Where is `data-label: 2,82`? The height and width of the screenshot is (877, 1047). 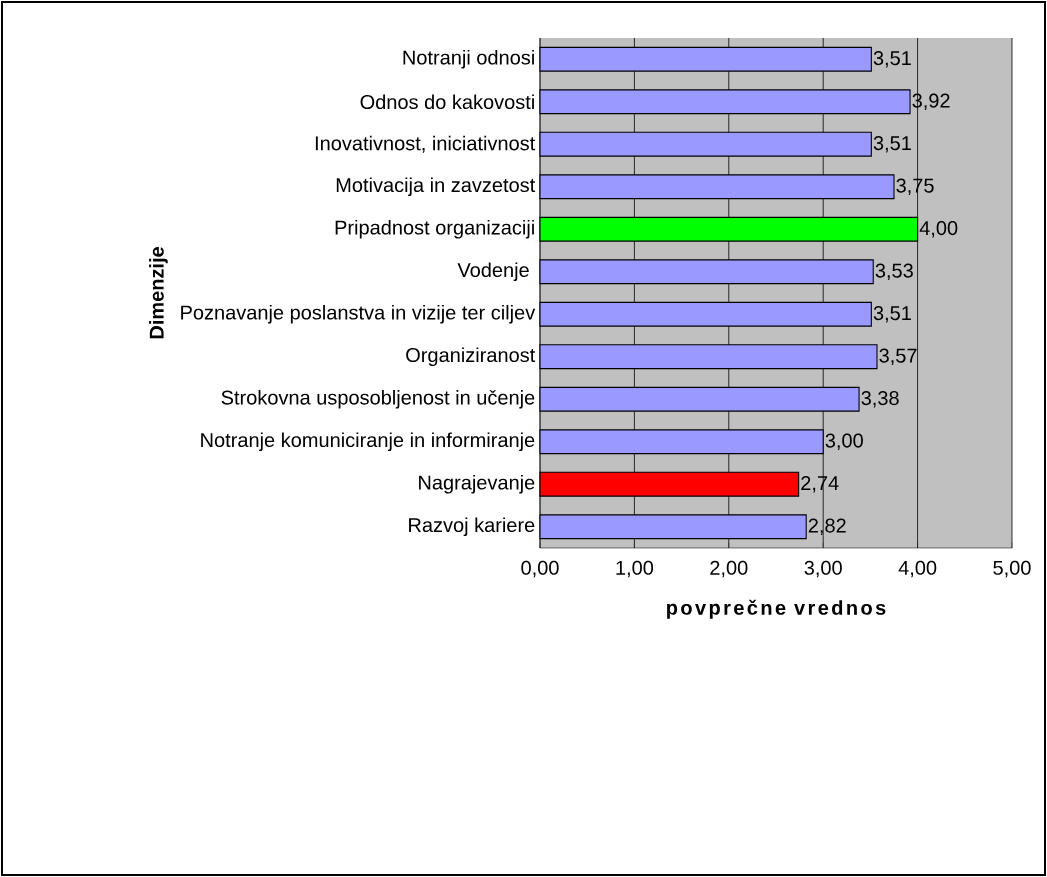
data-label: 2,82 is located at coordinates (827, 526).